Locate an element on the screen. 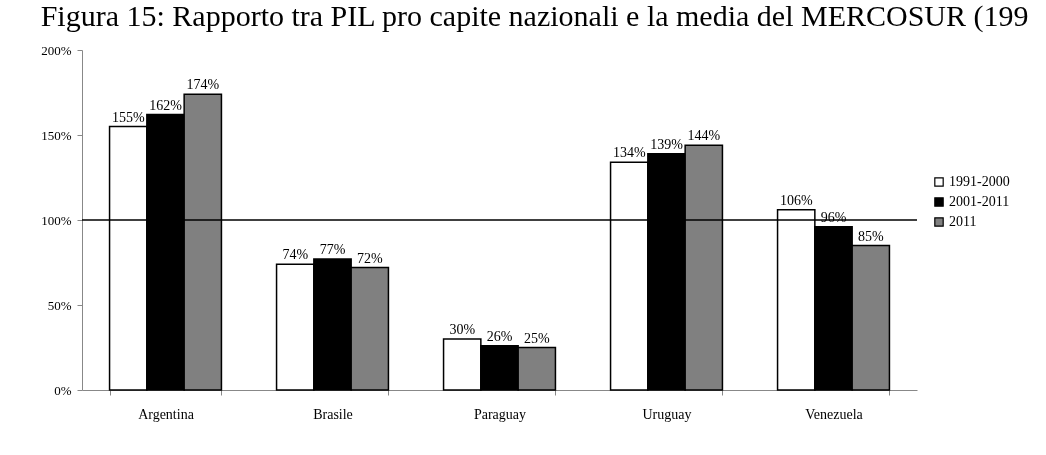 This screenshot has width=1046, height=455. data-label: 74% is located at coordinates (295, 255).